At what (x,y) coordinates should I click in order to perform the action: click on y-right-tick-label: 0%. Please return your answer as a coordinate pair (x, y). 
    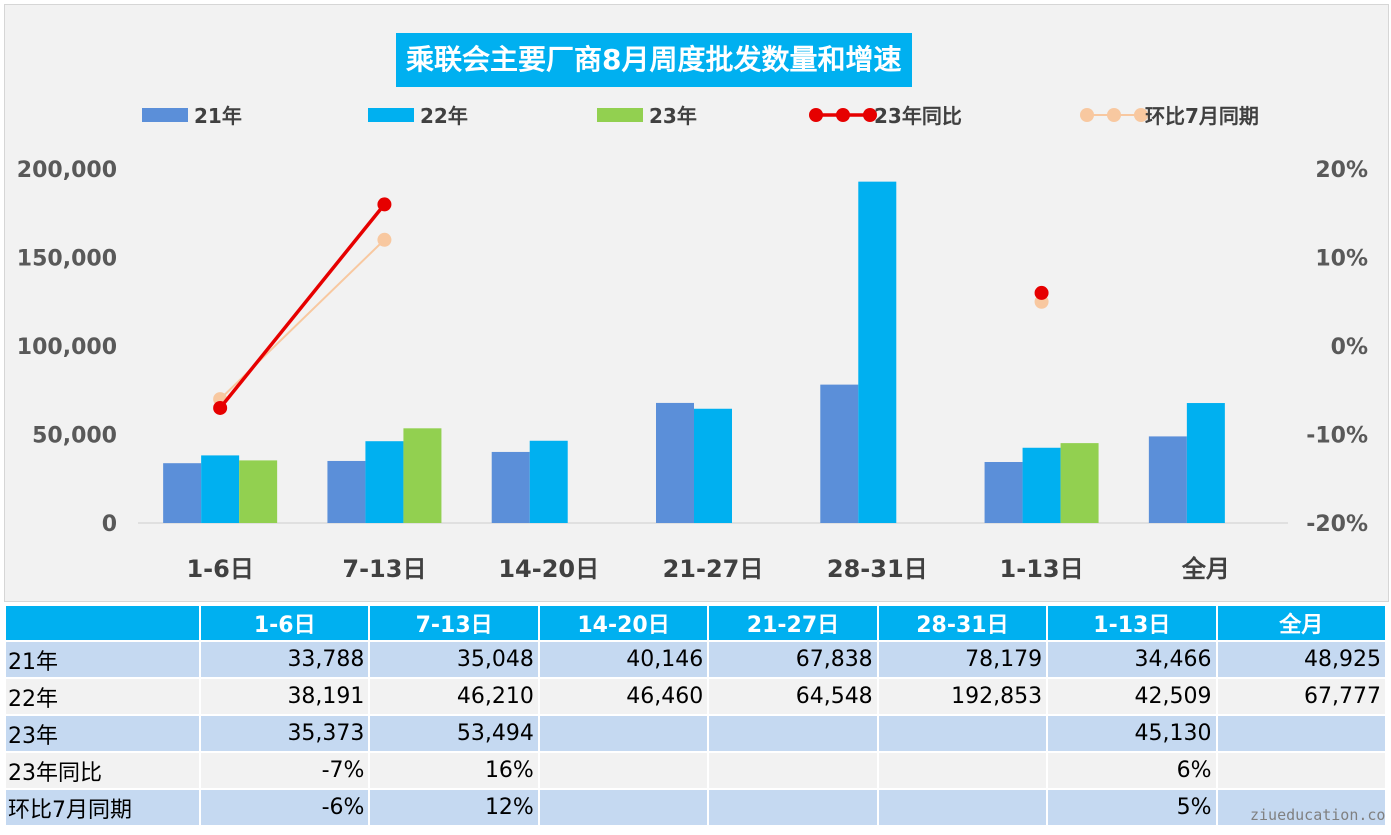
    Looking at the image, I should click on (1349, 347).